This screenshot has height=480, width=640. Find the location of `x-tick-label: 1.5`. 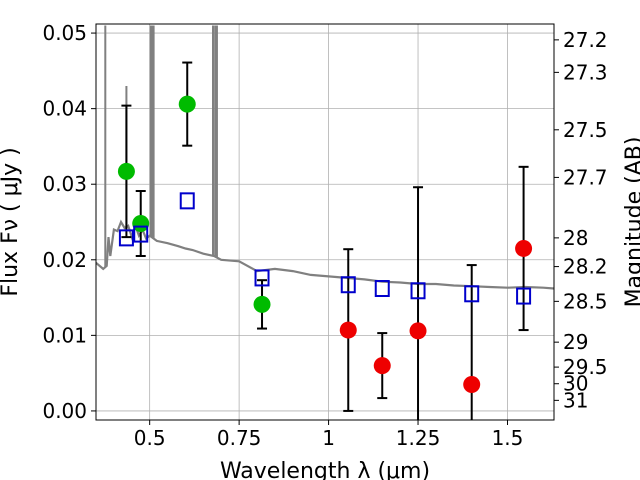

x-tick-label: 1.5 is located at coordinates (508, 438).